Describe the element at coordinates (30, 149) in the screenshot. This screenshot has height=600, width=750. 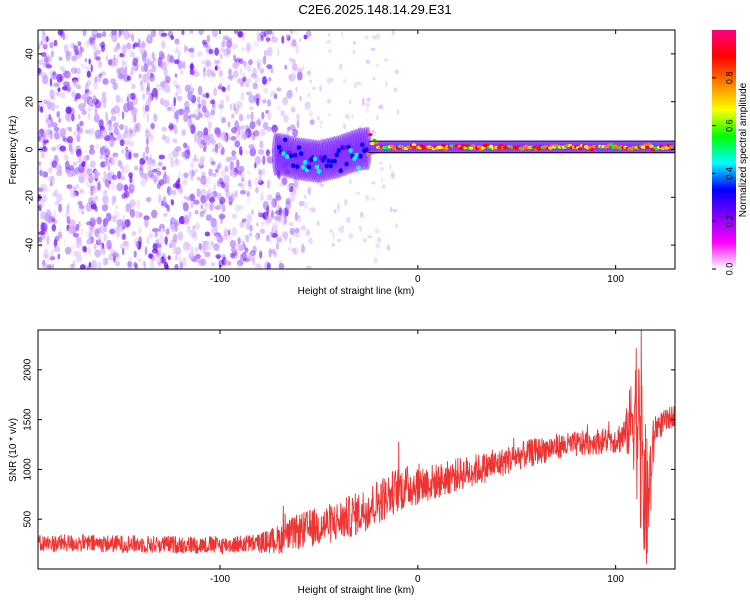
I see `y-tick-label: 0` at that location.